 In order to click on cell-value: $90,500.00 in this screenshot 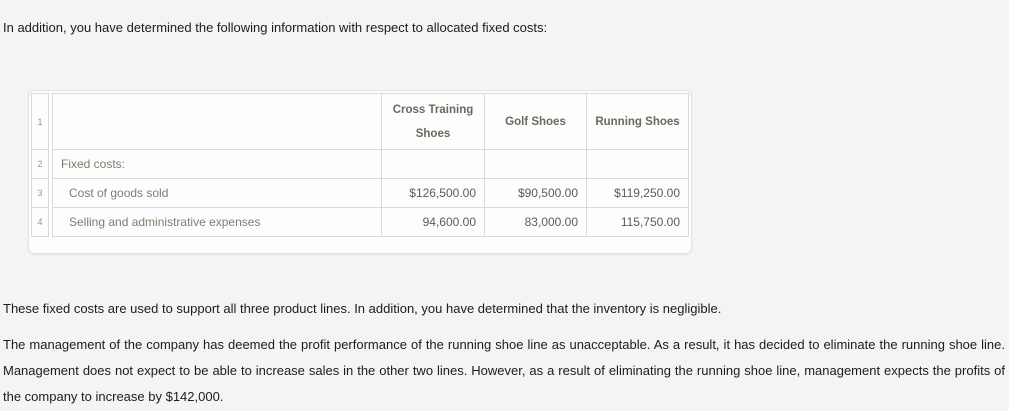, I will do `click(536, 193)`.